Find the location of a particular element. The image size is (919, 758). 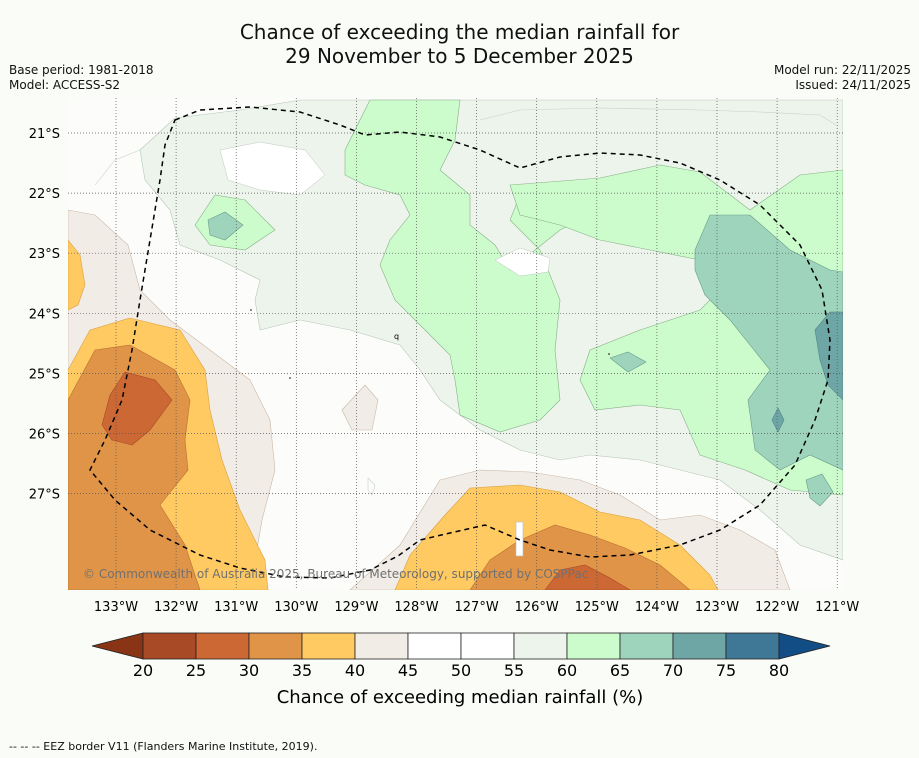

lon-label: 123°W is located at coordinates (717, 607).